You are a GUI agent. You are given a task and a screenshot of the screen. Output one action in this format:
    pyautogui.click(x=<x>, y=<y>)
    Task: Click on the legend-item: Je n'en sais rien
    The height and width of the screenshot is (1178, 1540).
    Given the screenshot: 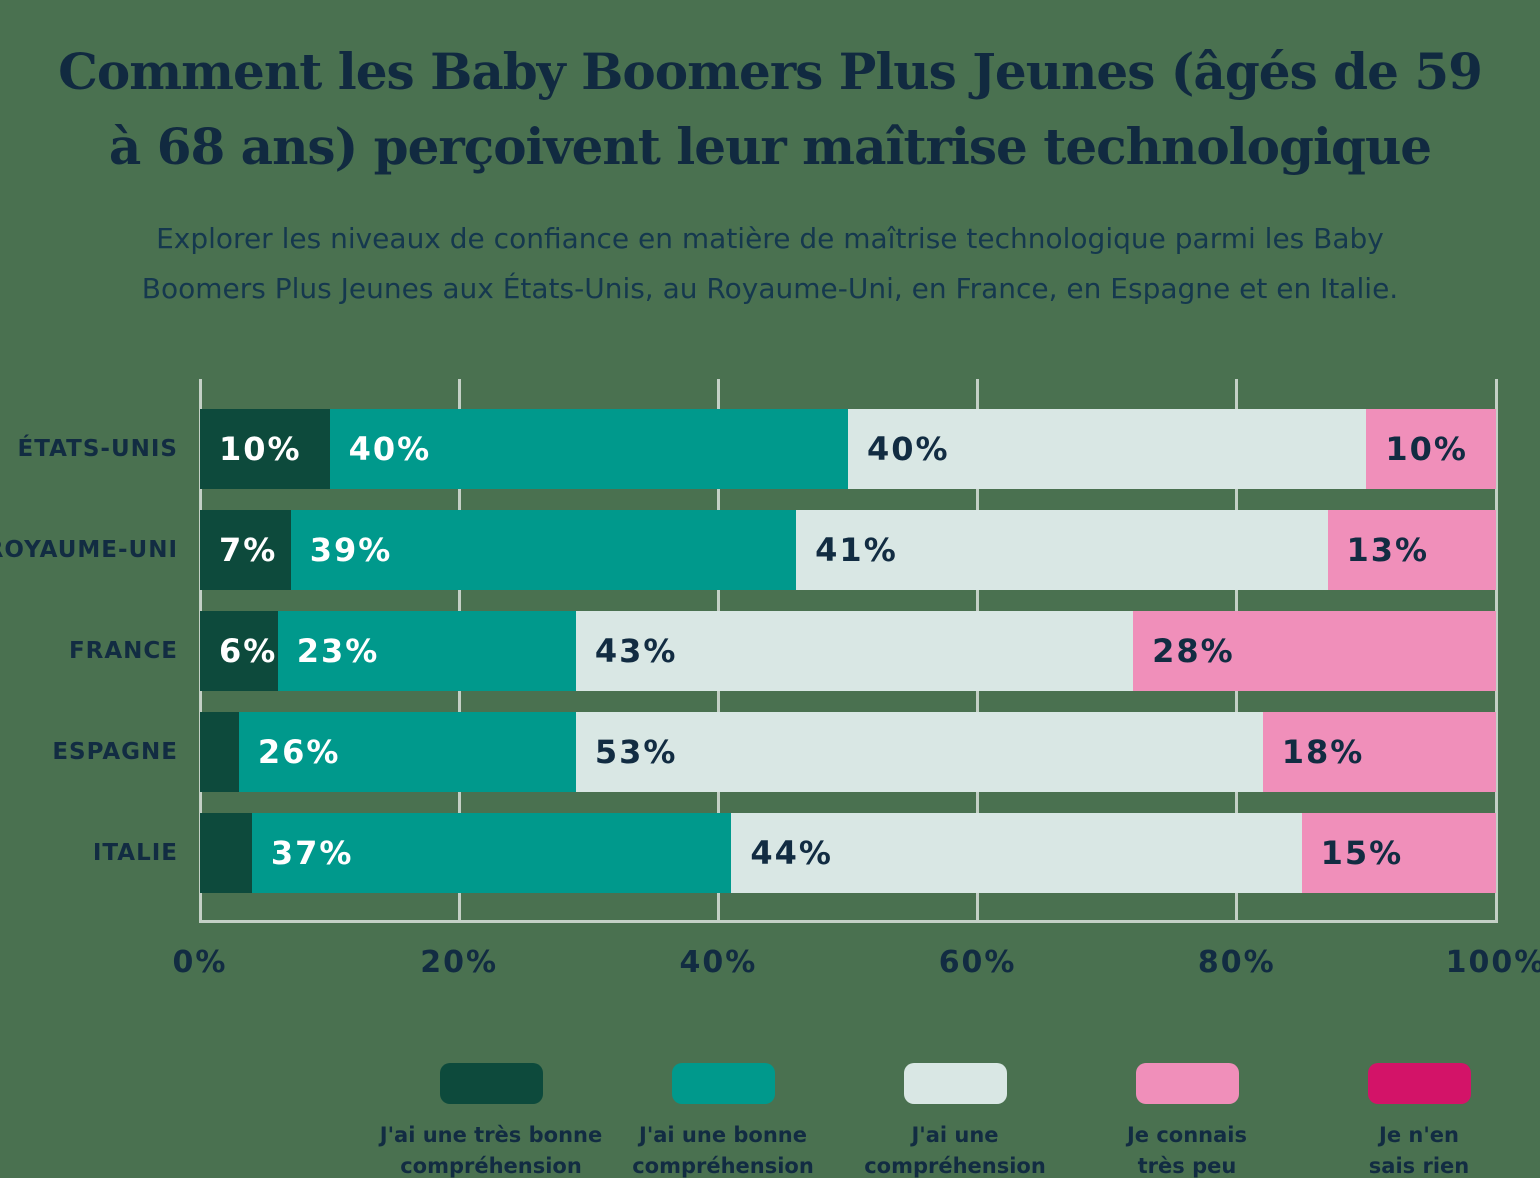 What is the action you would take?
    pyautogui.click(x=1419, y=1120)
    